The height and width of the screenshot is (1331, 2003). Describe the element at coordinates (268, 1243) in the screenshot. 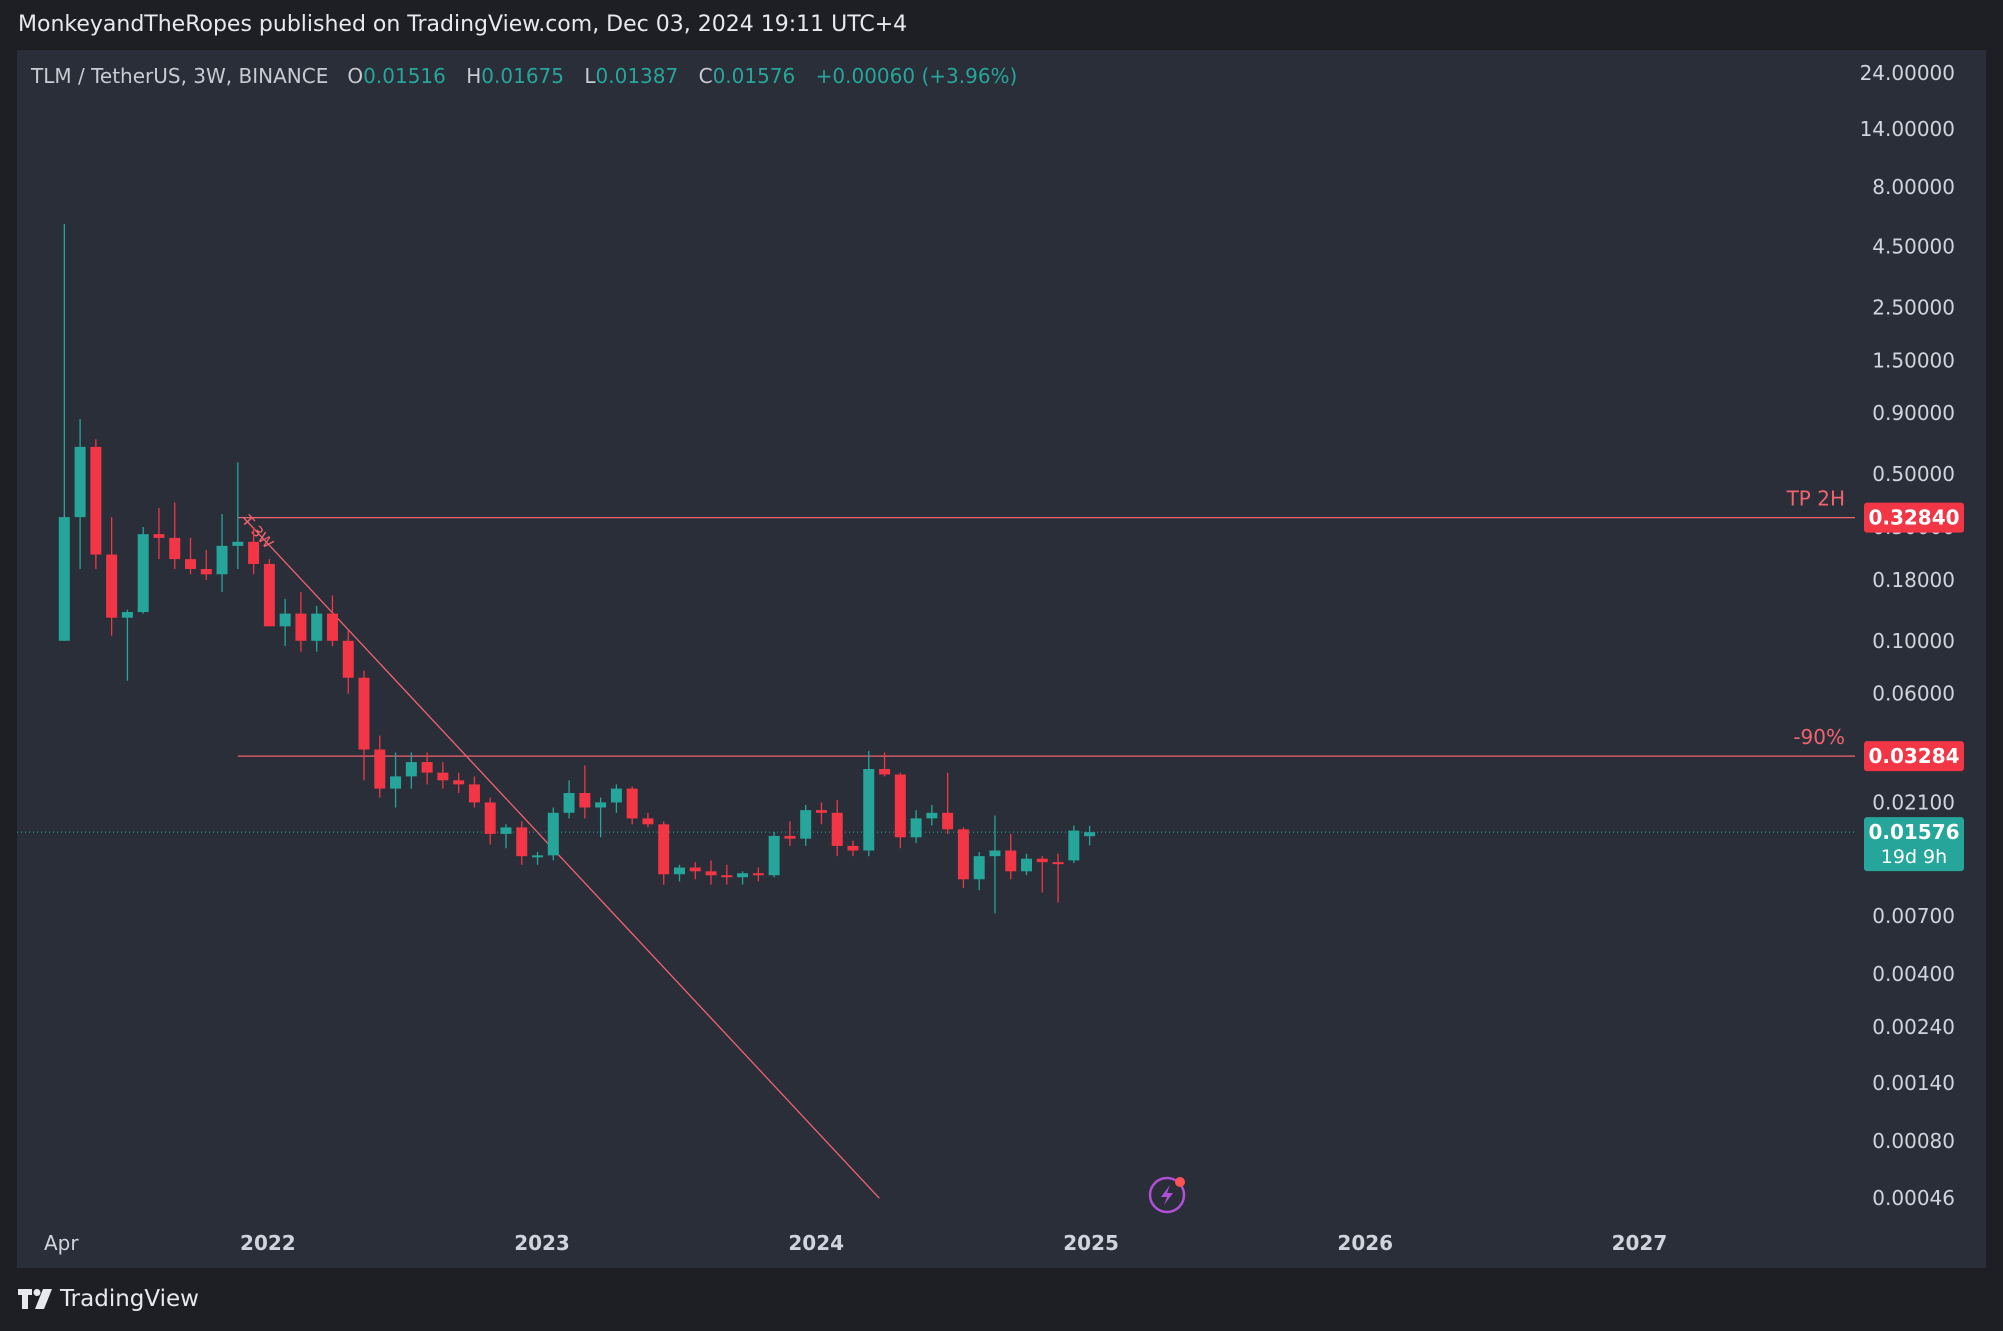

I see `x-tick-label: 2022` at that location.